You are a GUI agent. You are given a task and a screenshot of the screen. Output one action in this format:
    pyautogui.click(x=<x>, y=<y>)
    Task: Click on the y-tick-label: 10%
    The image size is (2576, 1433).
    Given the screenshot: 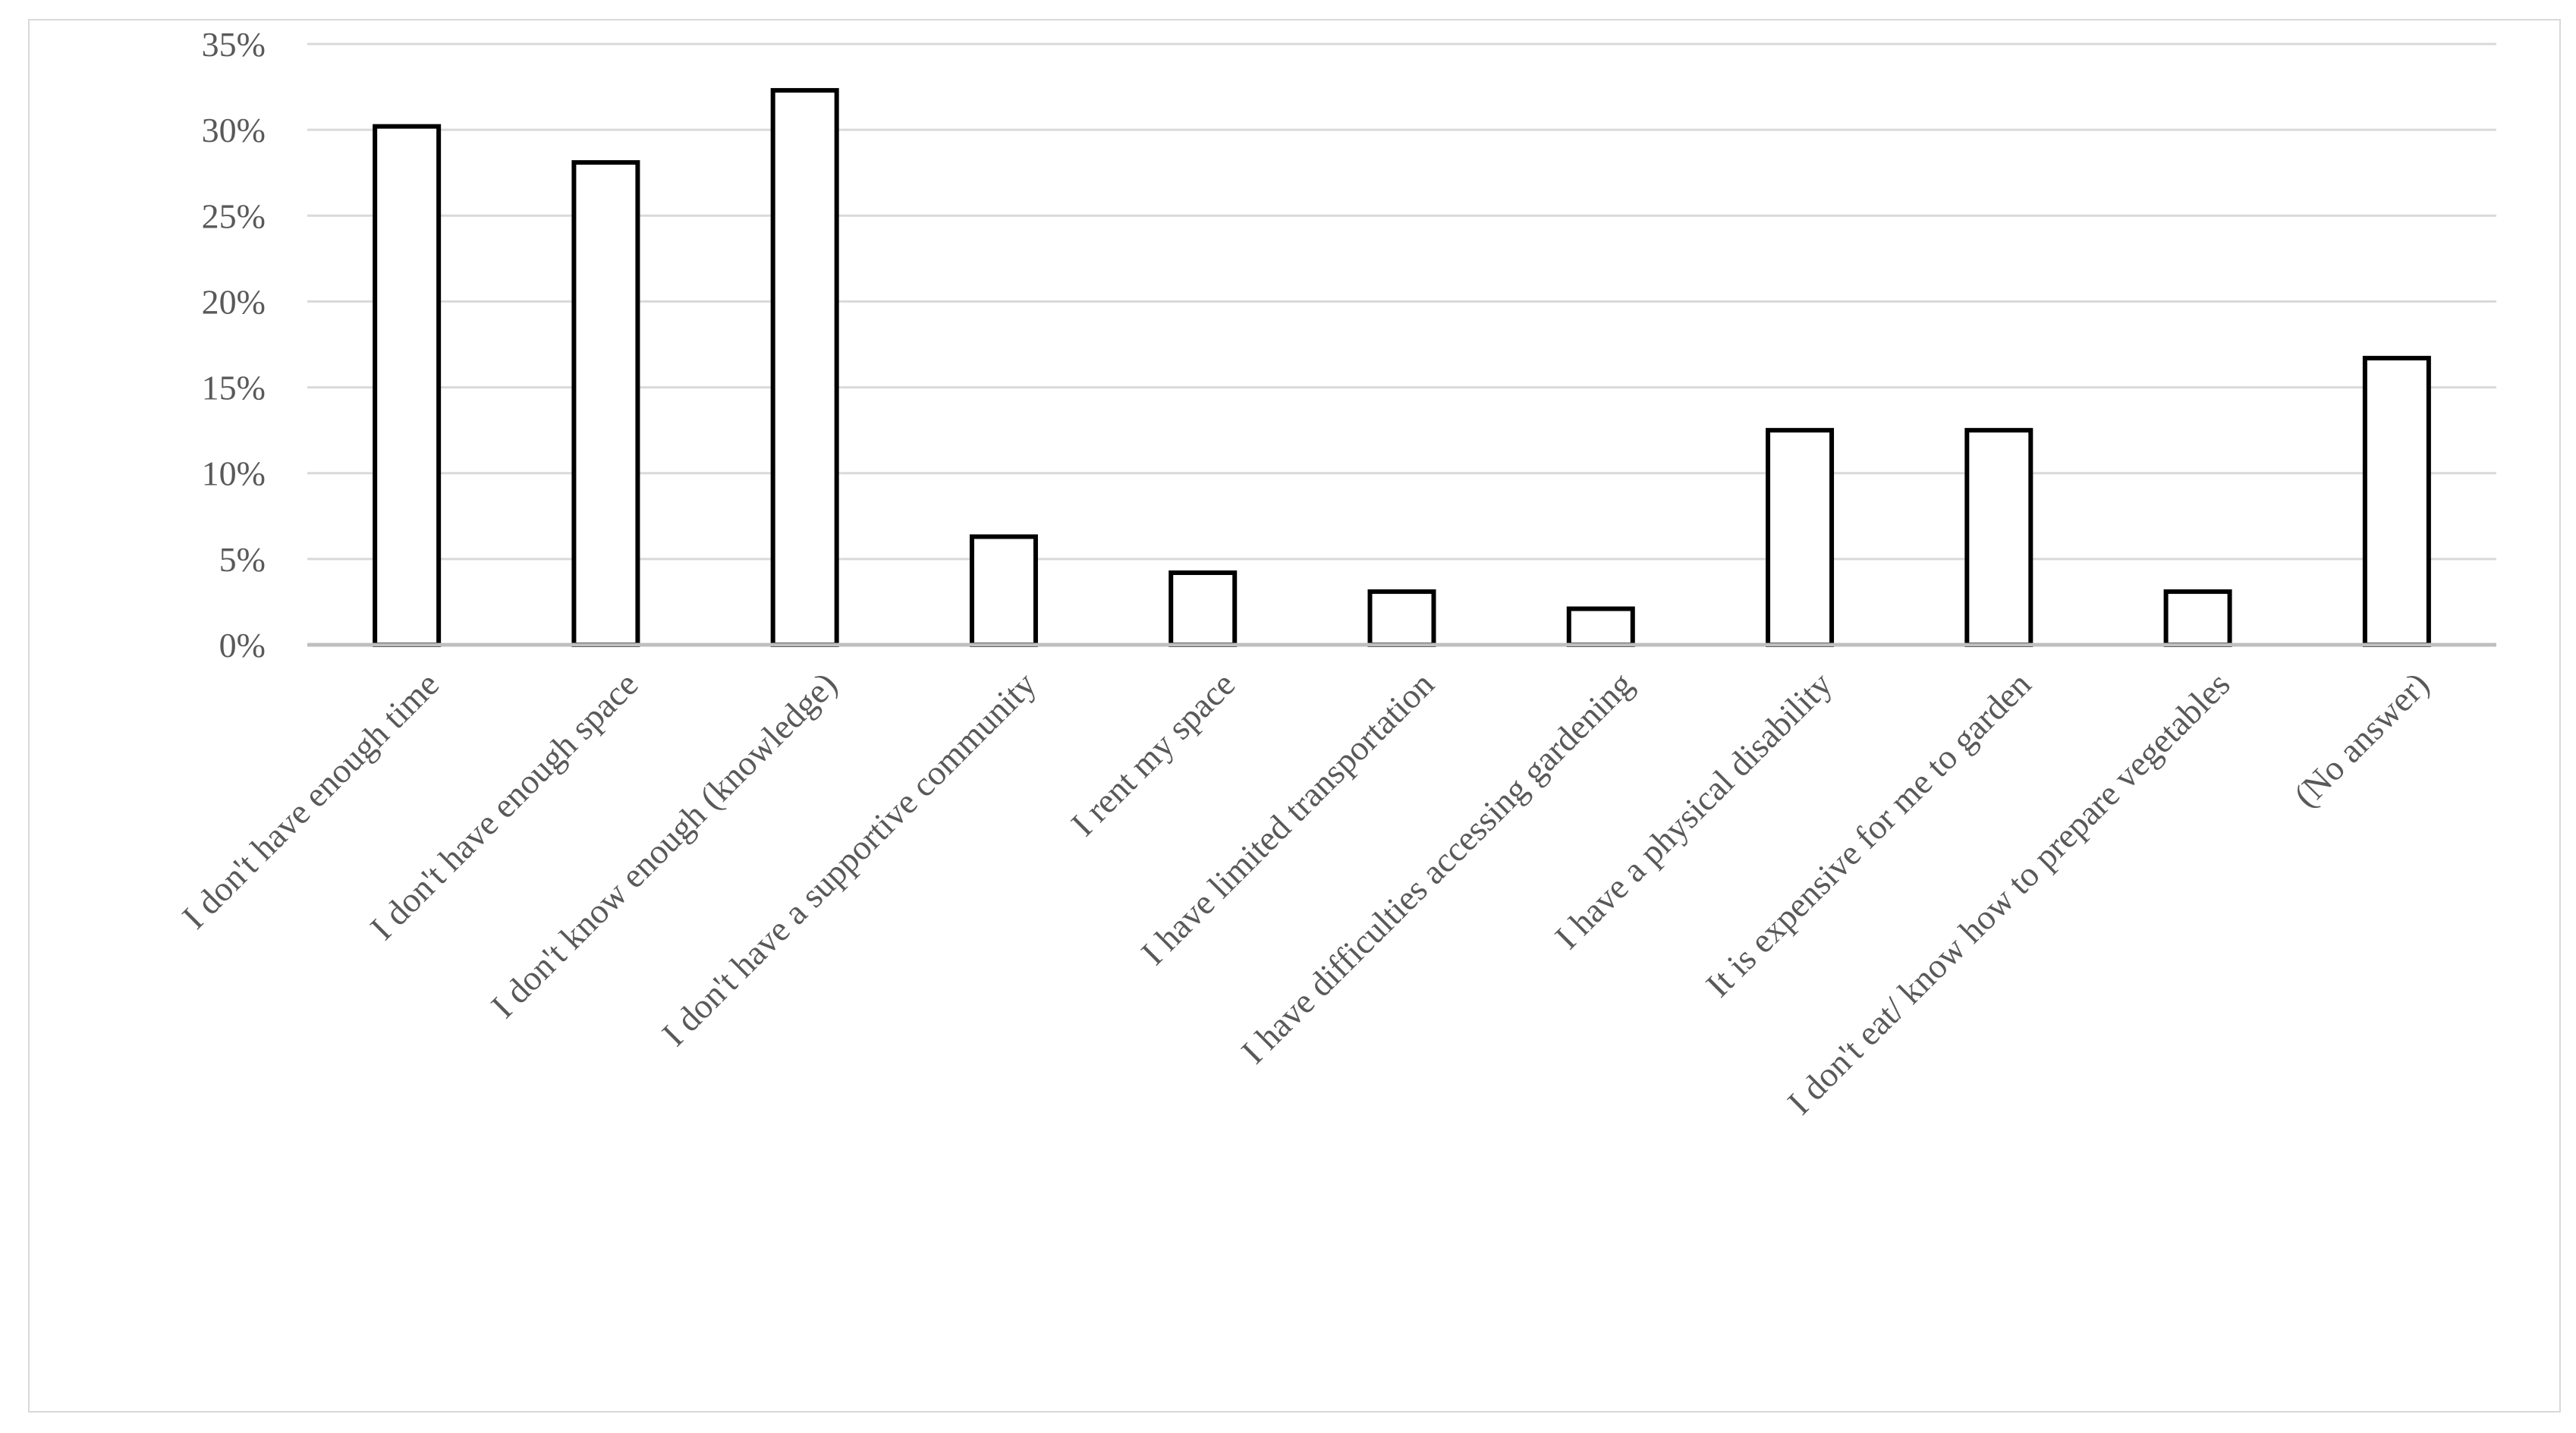 What is the action you would take?
    pyautogui.click(x=234, y=473)
    